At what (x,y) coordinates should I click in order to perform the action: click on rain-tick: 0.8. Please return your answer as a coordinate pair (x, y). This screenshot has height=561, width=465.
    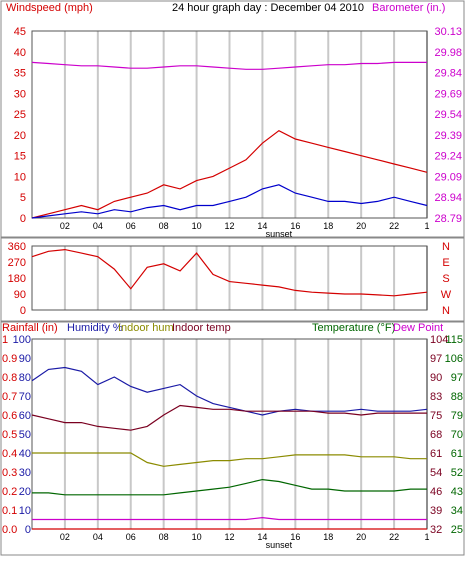
    Looking at the image, I should click on (9, 378).